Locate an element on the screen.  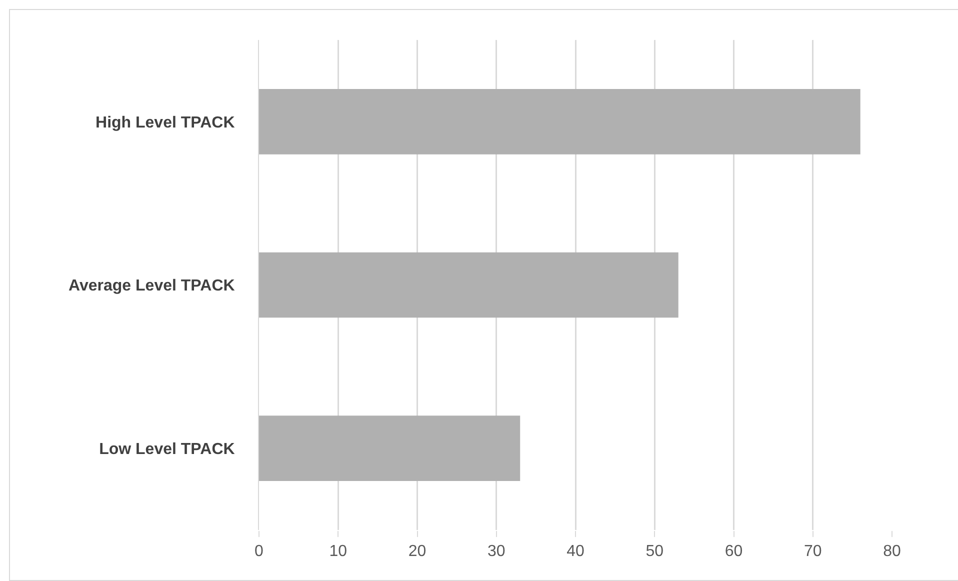
x-tick-label: 60 is located at coordinates (733, 551).